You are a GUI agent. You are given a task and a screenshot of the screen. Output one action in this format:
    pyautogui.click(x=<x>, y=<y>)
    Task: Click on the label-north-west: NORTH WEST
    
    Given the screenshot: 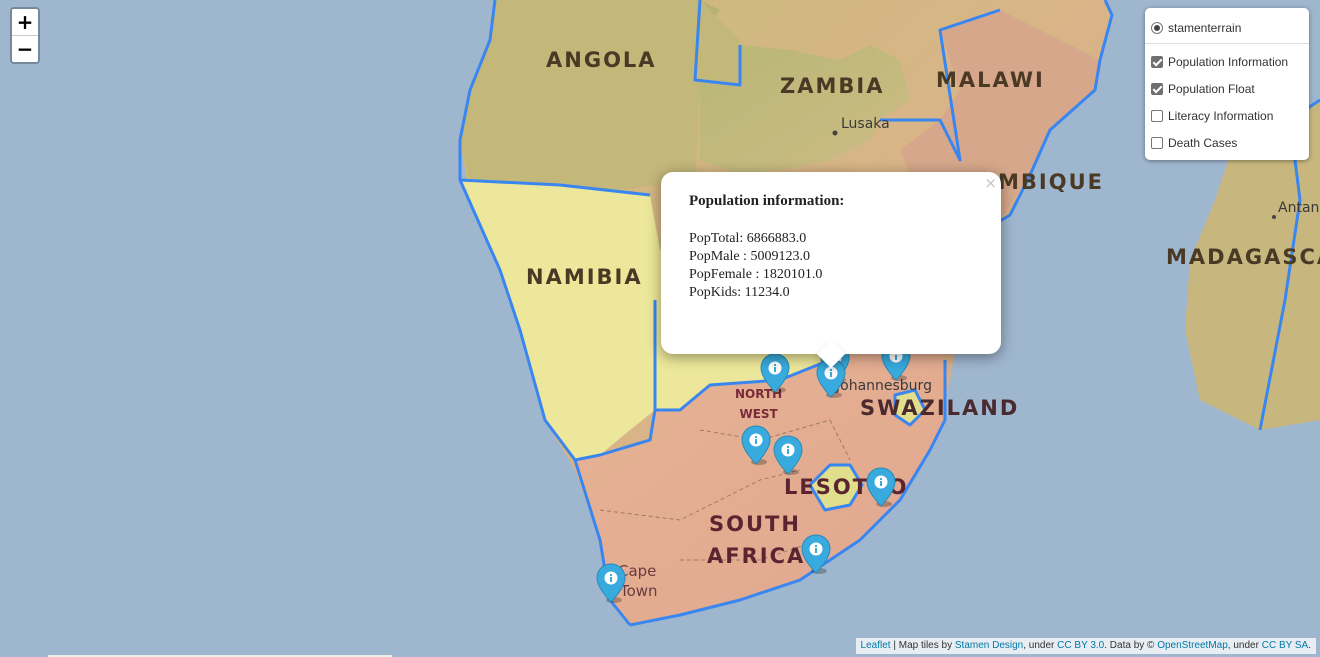 What is the action you would take?
    pyautogui.click(x=758, y=404)
    